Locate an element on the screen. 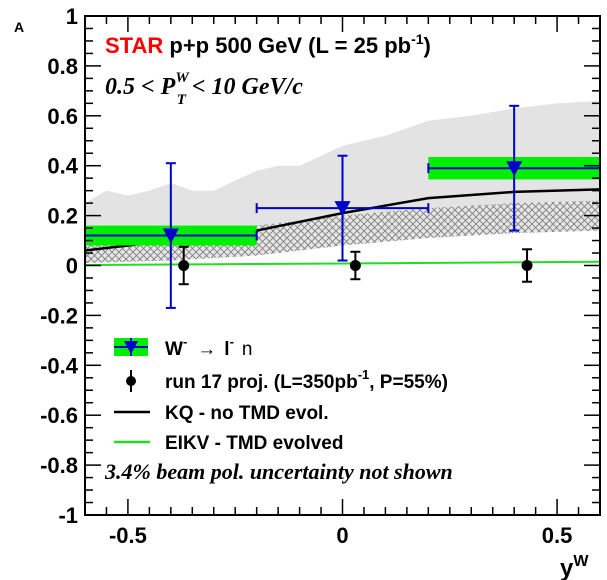  header-experiment: STAR p+p 500 GeV (L = 25 pb-1) is located at coordinates (268, 44).